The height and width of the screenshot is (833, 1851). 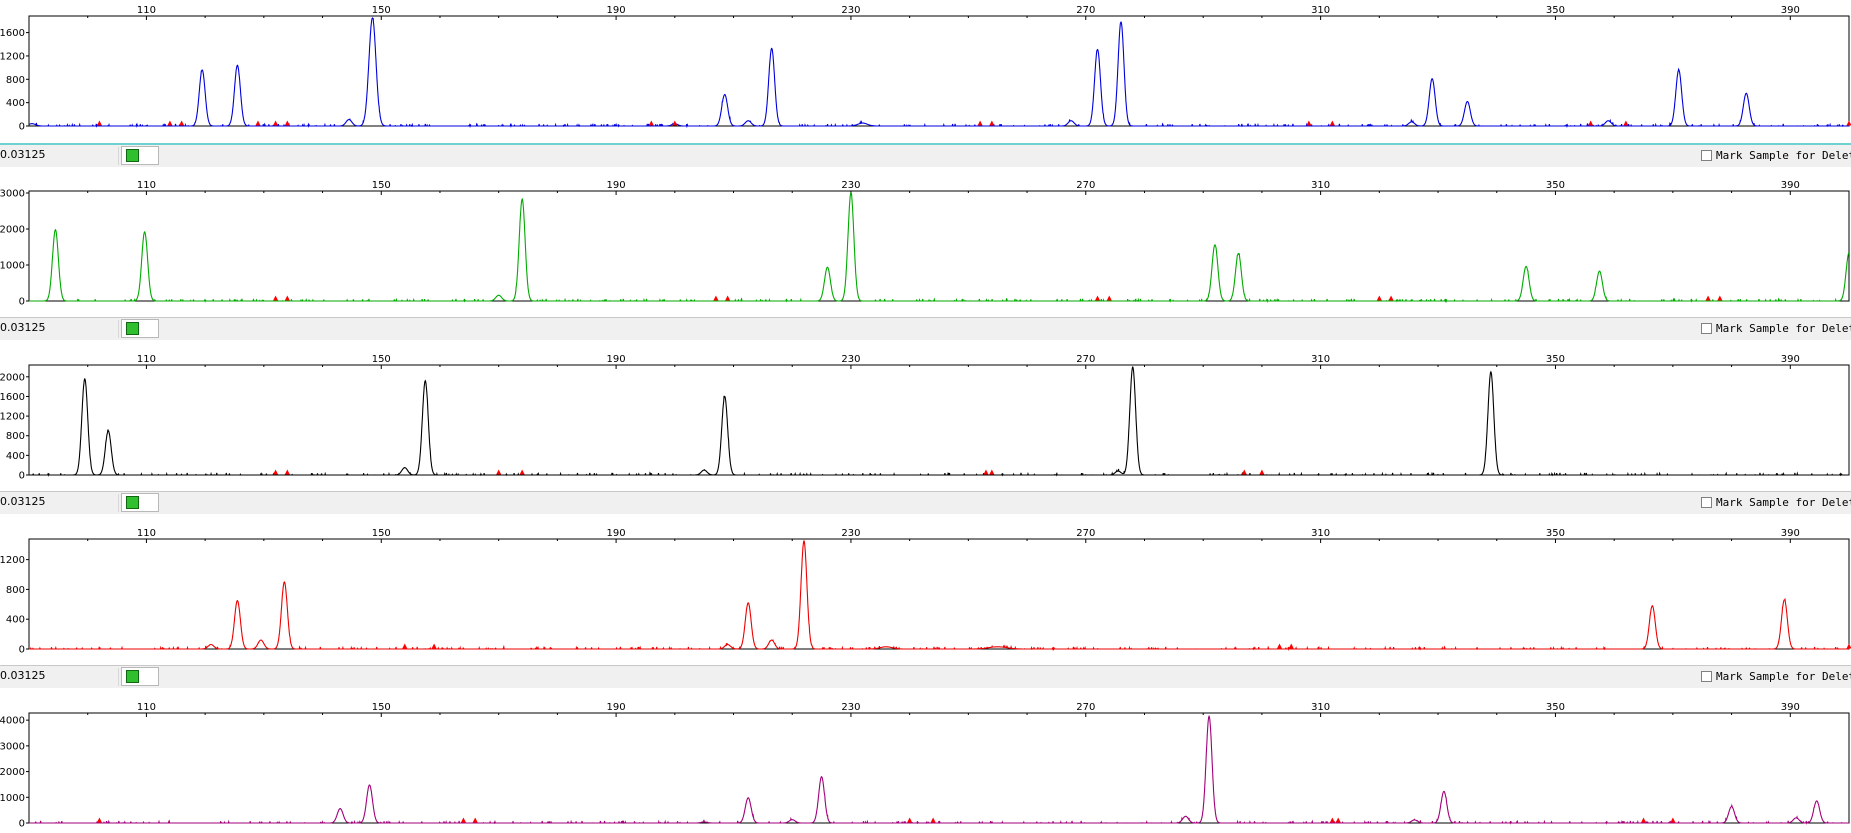 I want to click on threshold-value: 0.03125, so click(x=23, y=154).